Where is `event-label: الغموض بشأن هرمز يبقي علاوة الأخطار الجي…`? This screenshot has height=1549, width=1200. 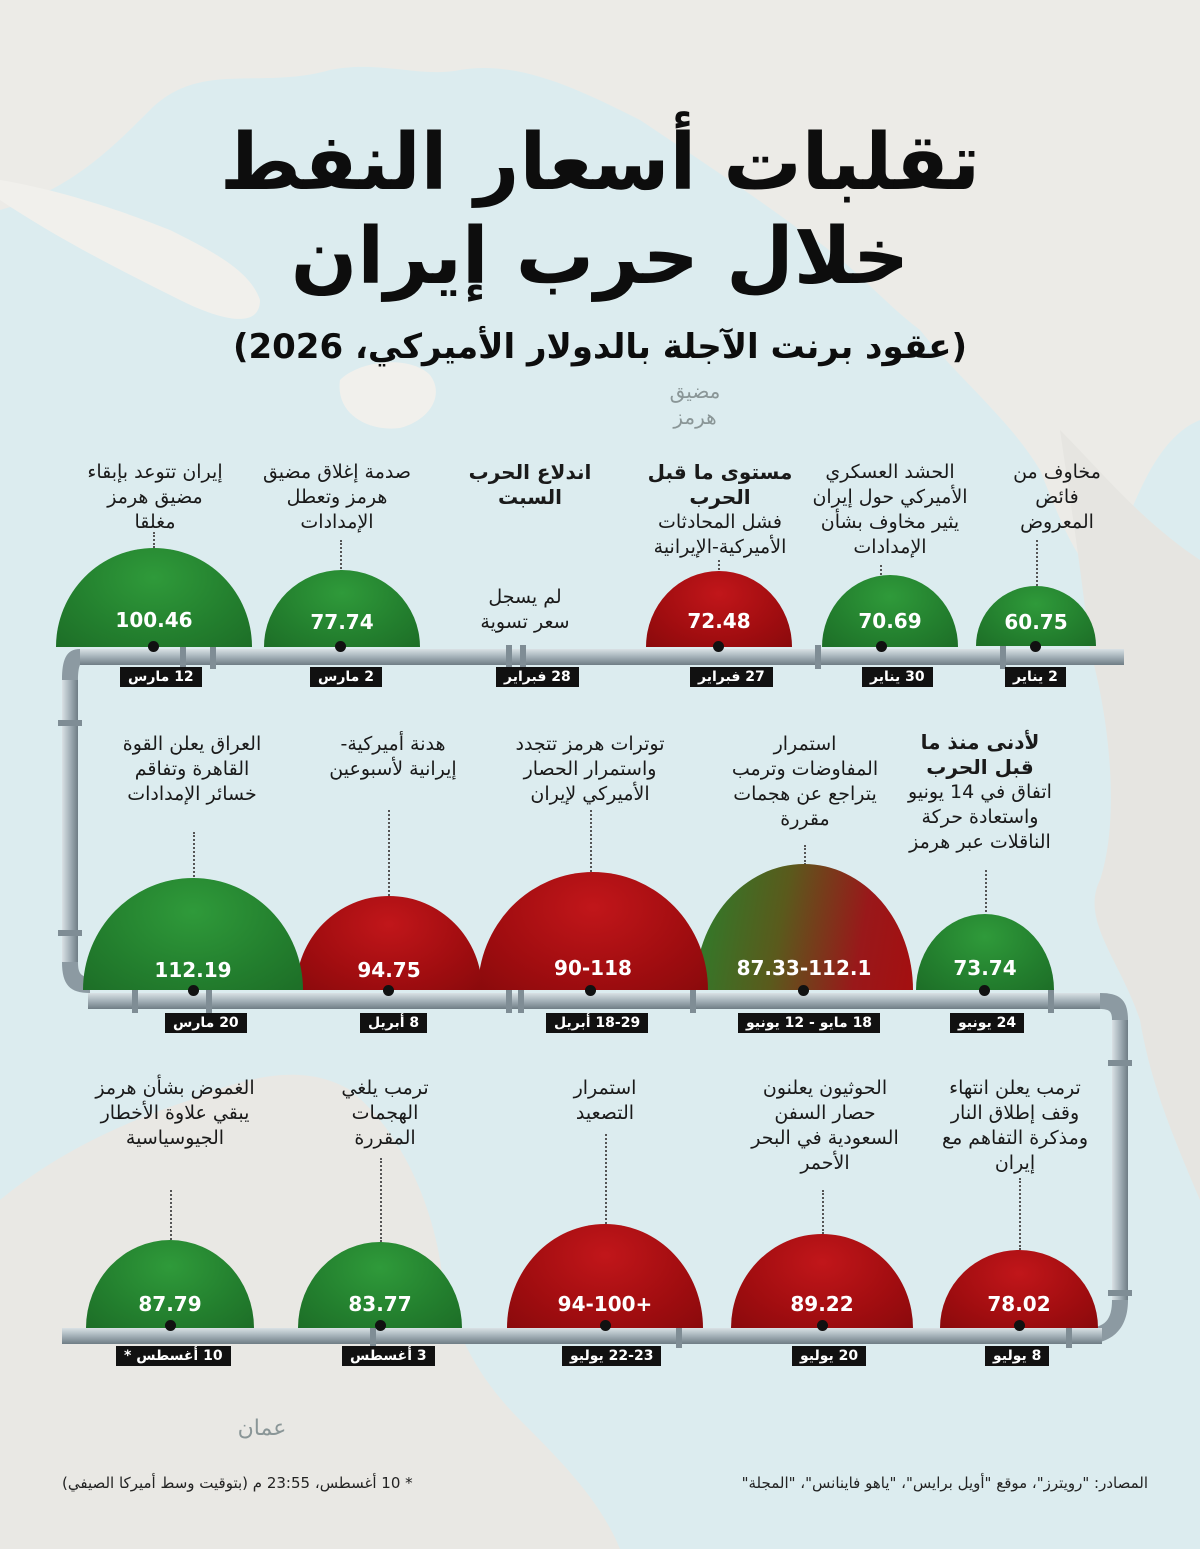 event-label: الغموض بشأن هرمز يبقي علاوة الأخطار الجي… is located at coordinates (175, 1113).